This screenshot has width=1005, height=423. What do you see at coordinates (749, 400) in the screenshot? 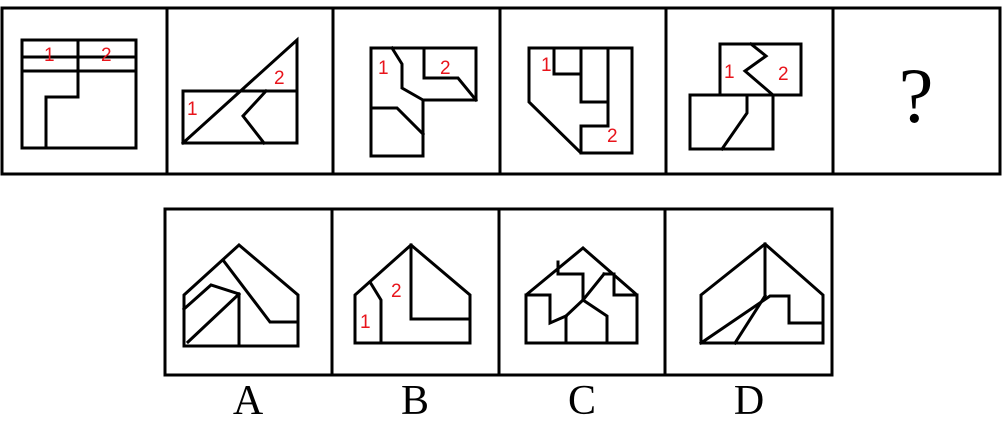
I see `option-d-label: D` at bounding box center [749, 400].